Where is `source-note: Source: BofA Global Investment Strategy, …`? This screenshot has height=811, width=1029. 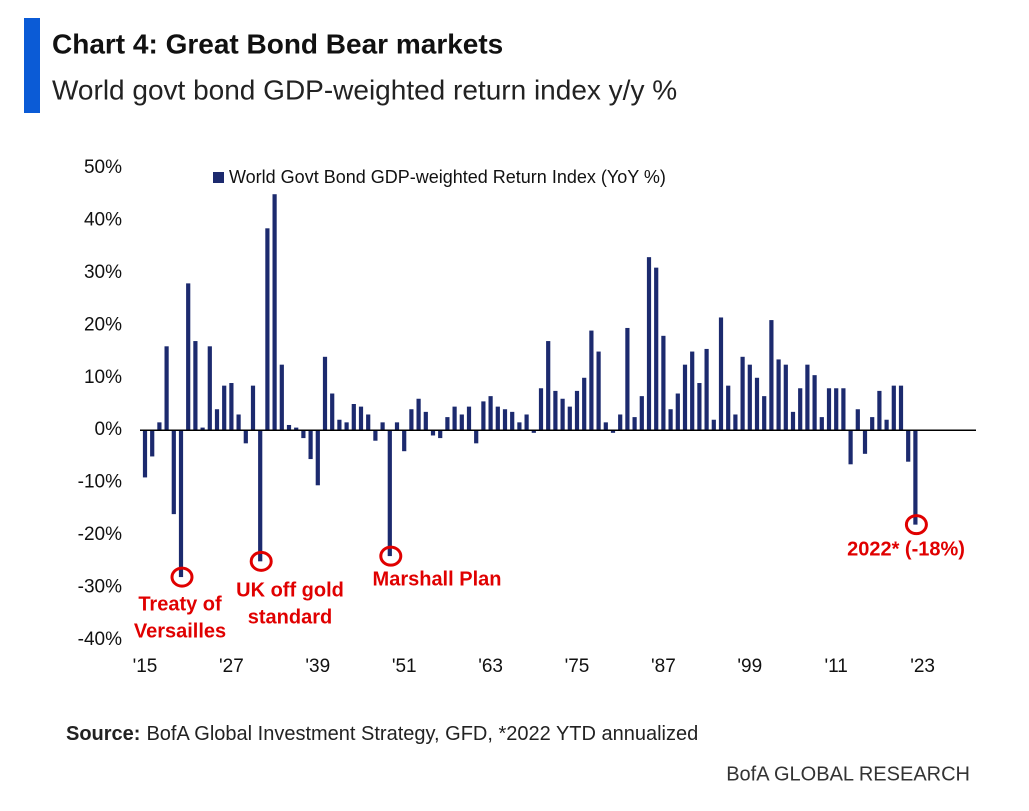
source-note: Source: BofA Global Investment Strategy, … is located at coordinates (382, 734).